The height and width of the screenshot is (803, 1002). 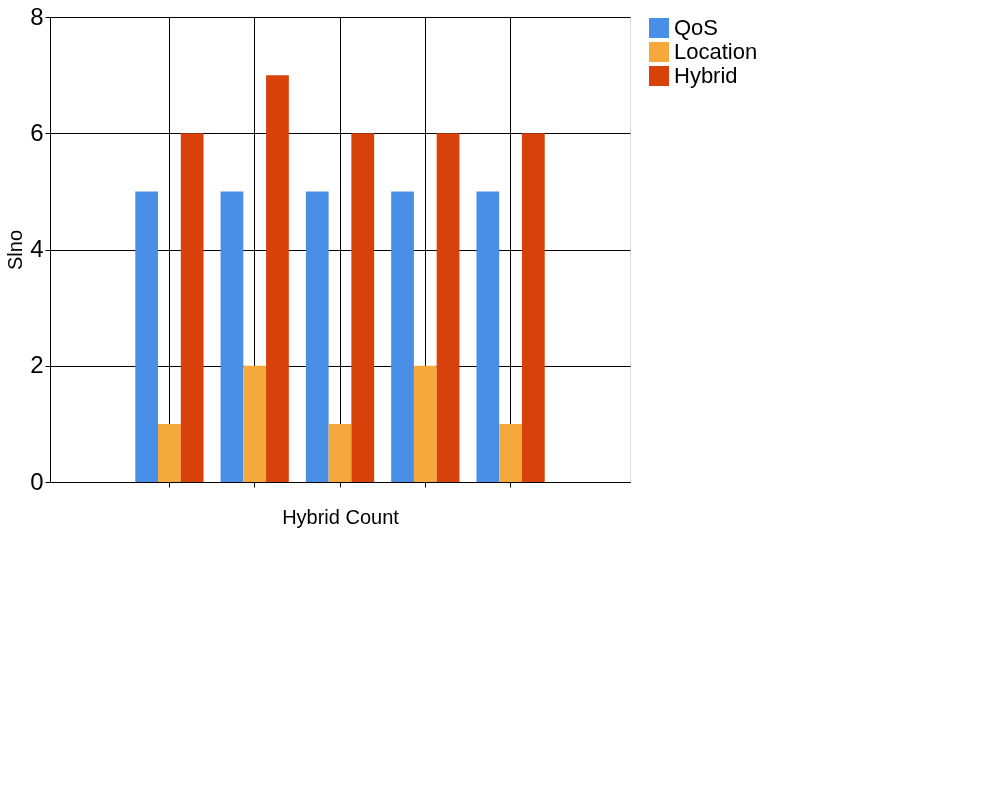 What do you see at coordinates (37, 132) in the screenshot?
I see `y-tick-label: 6` at bounding box center [37, 132].